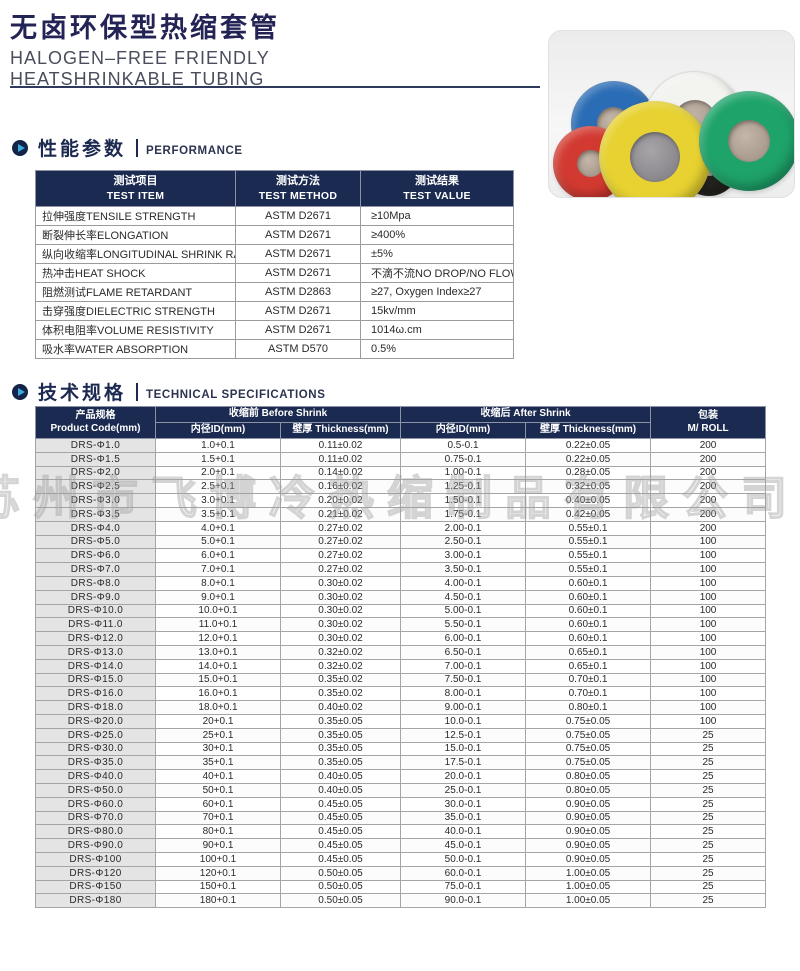  What do you see at coordinates (218, 459) in the screenshot?
I see `table-cell: 1.5+0.1` at bounding box center [218, 459].